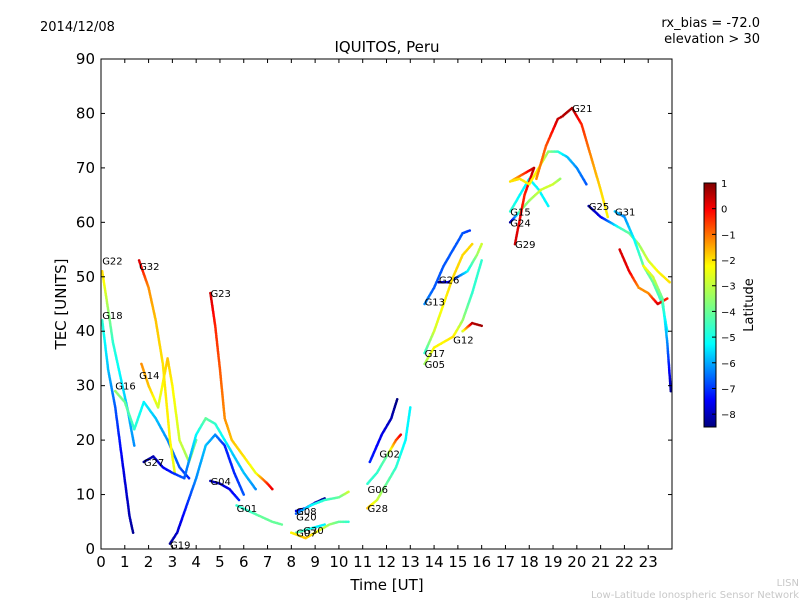 This screenshot has width=800, height=600. Describe the element at coordinates (386, 562) in the screenshot. I see `x-tick-label: 12` at that location.